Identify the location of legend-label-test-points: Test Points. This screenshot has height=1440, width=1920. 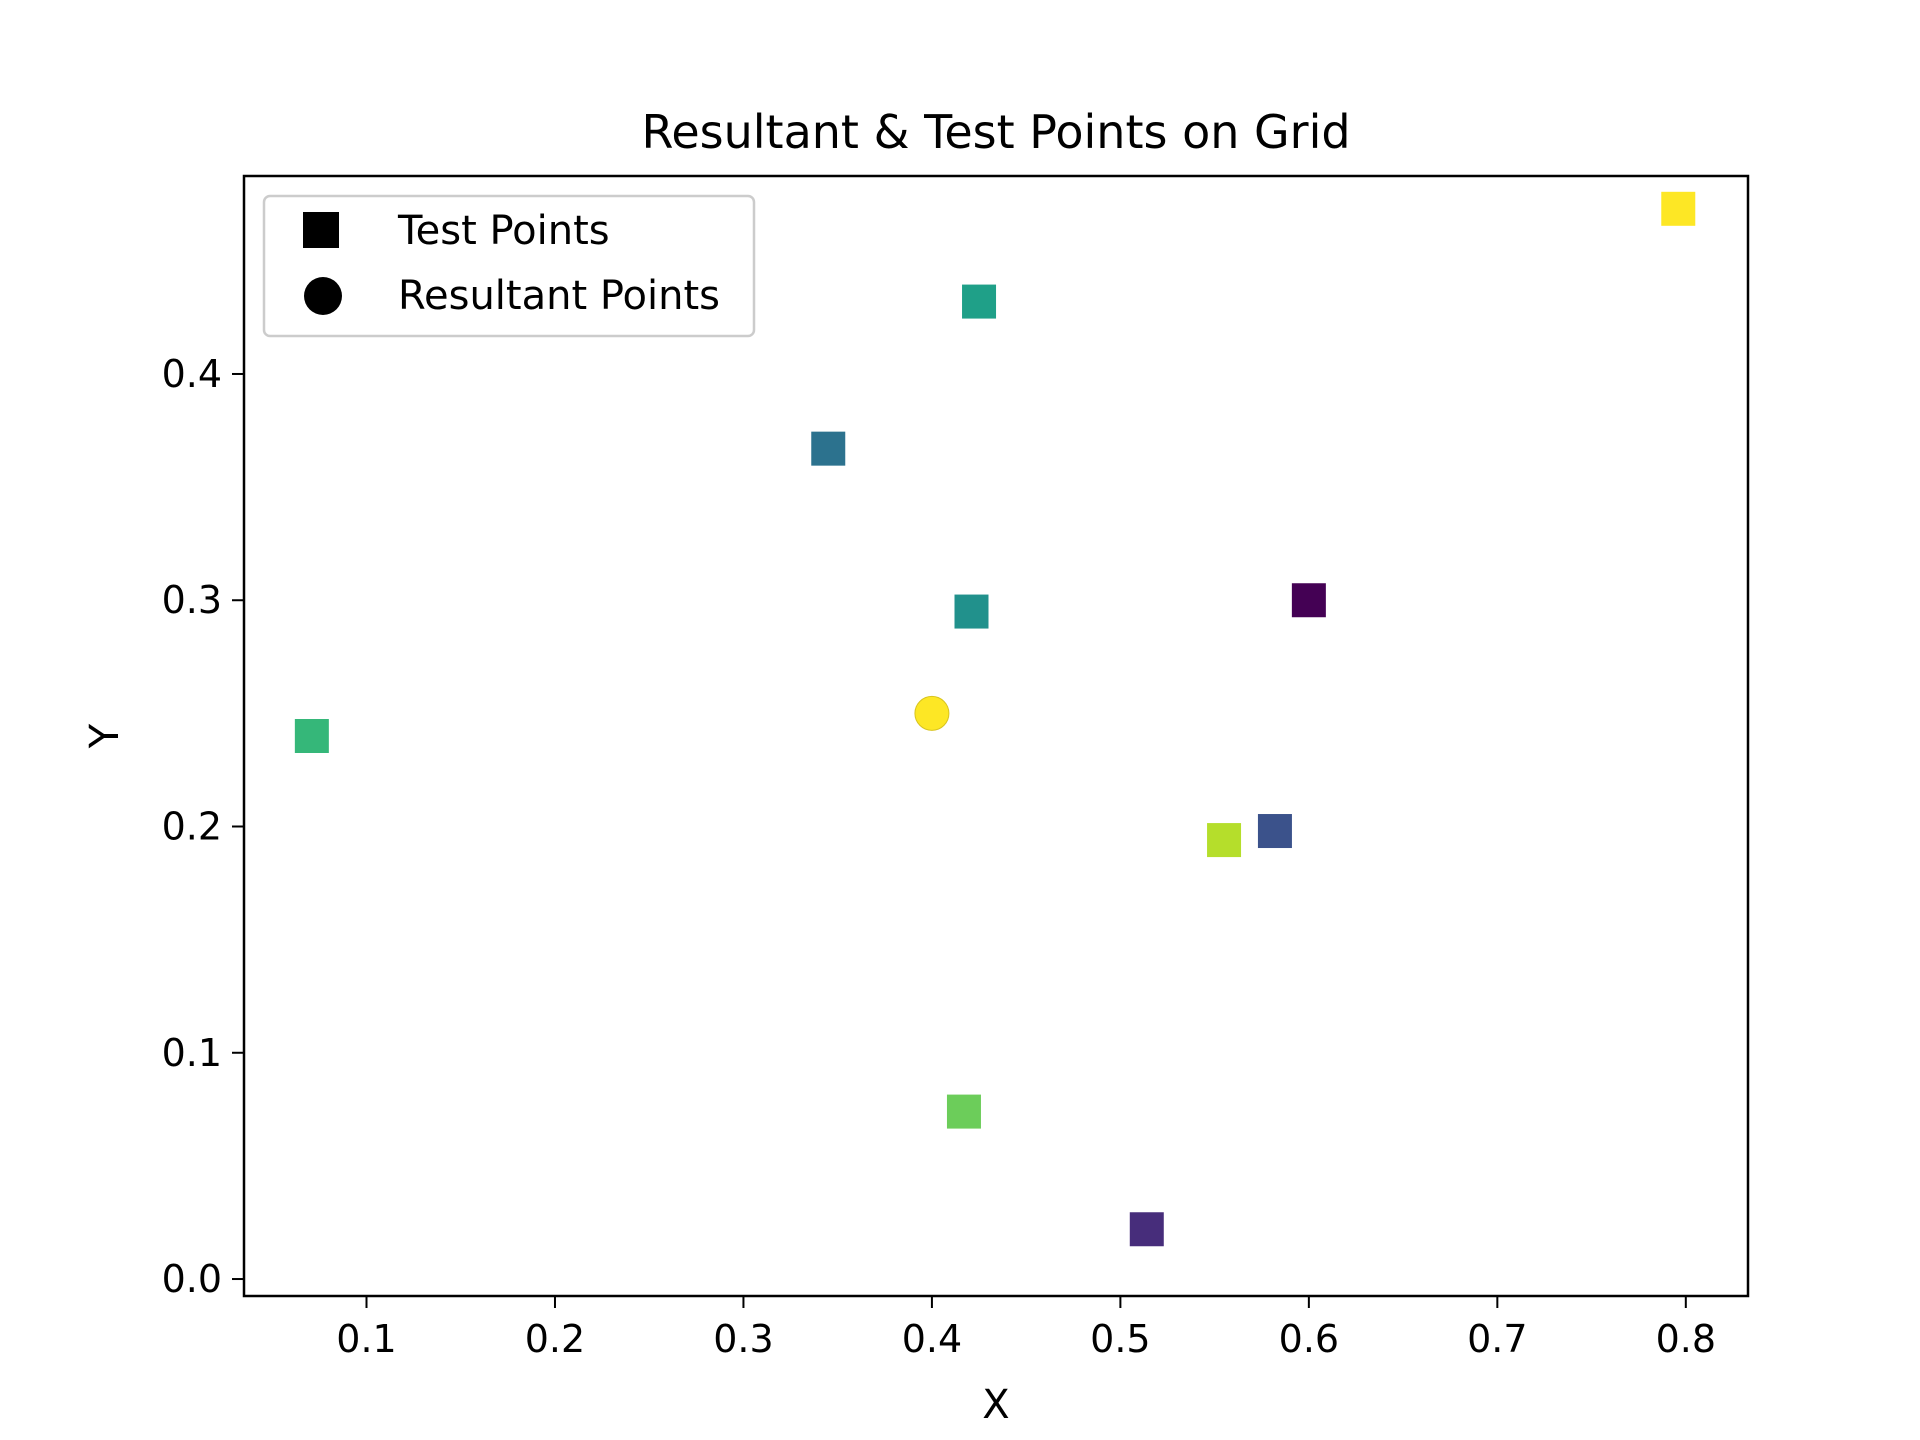
(503, 231).